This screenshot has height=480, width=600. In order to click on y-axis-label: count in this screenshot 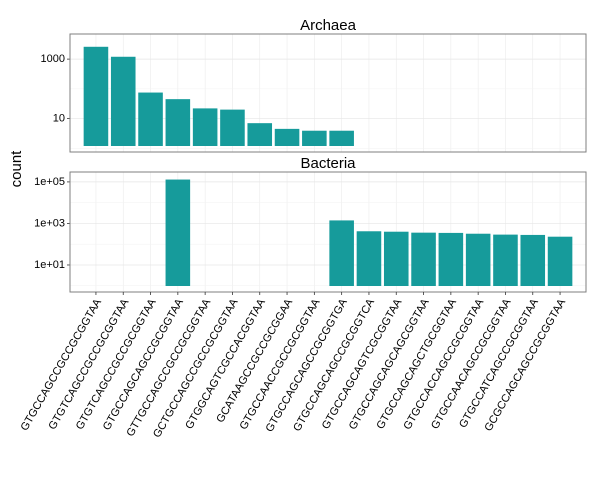, I will do `click(16, 169)`.